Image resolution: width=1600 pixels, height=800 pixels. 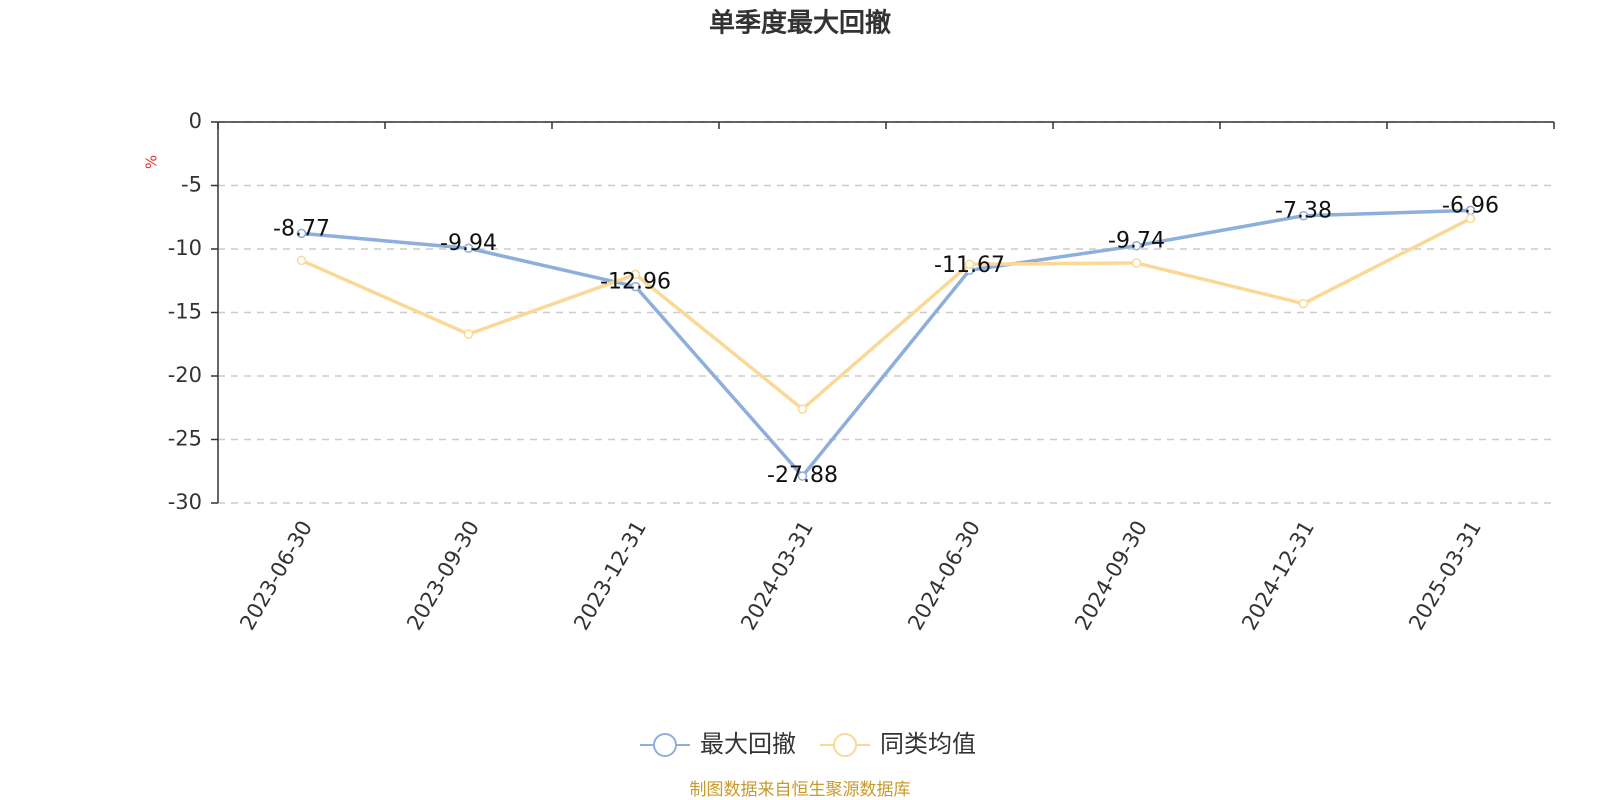 I want to click on value-label: -9.94, so click(x=468, y=243).